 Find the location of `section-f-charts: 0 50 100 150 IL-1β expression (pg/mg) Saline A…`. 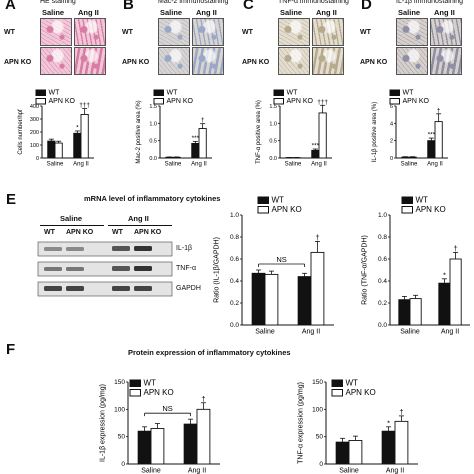

section-f-charts: 0 50 100 150 IL-1β expression (pg/mg) Saline A… is located at coordinates (259, 426).